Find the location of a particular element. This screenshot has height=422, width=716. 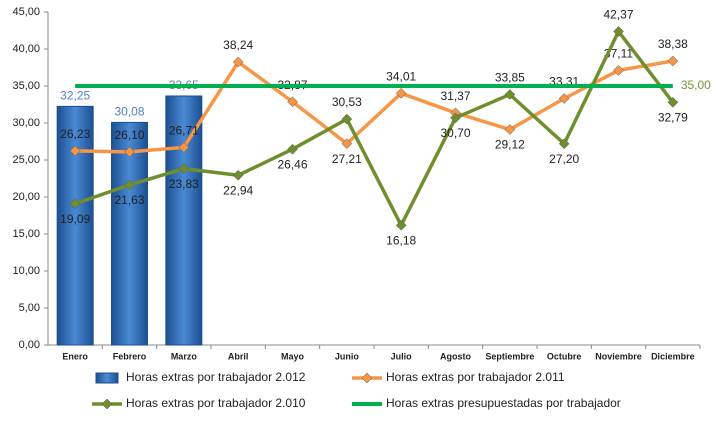

data-label: 38,24 is located at coordinates (238, 45).